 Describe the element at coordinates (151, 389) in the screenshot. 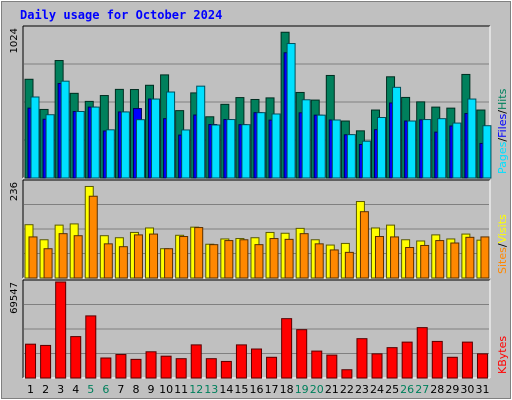

I see `x-tick-day-9: 9` at that location.